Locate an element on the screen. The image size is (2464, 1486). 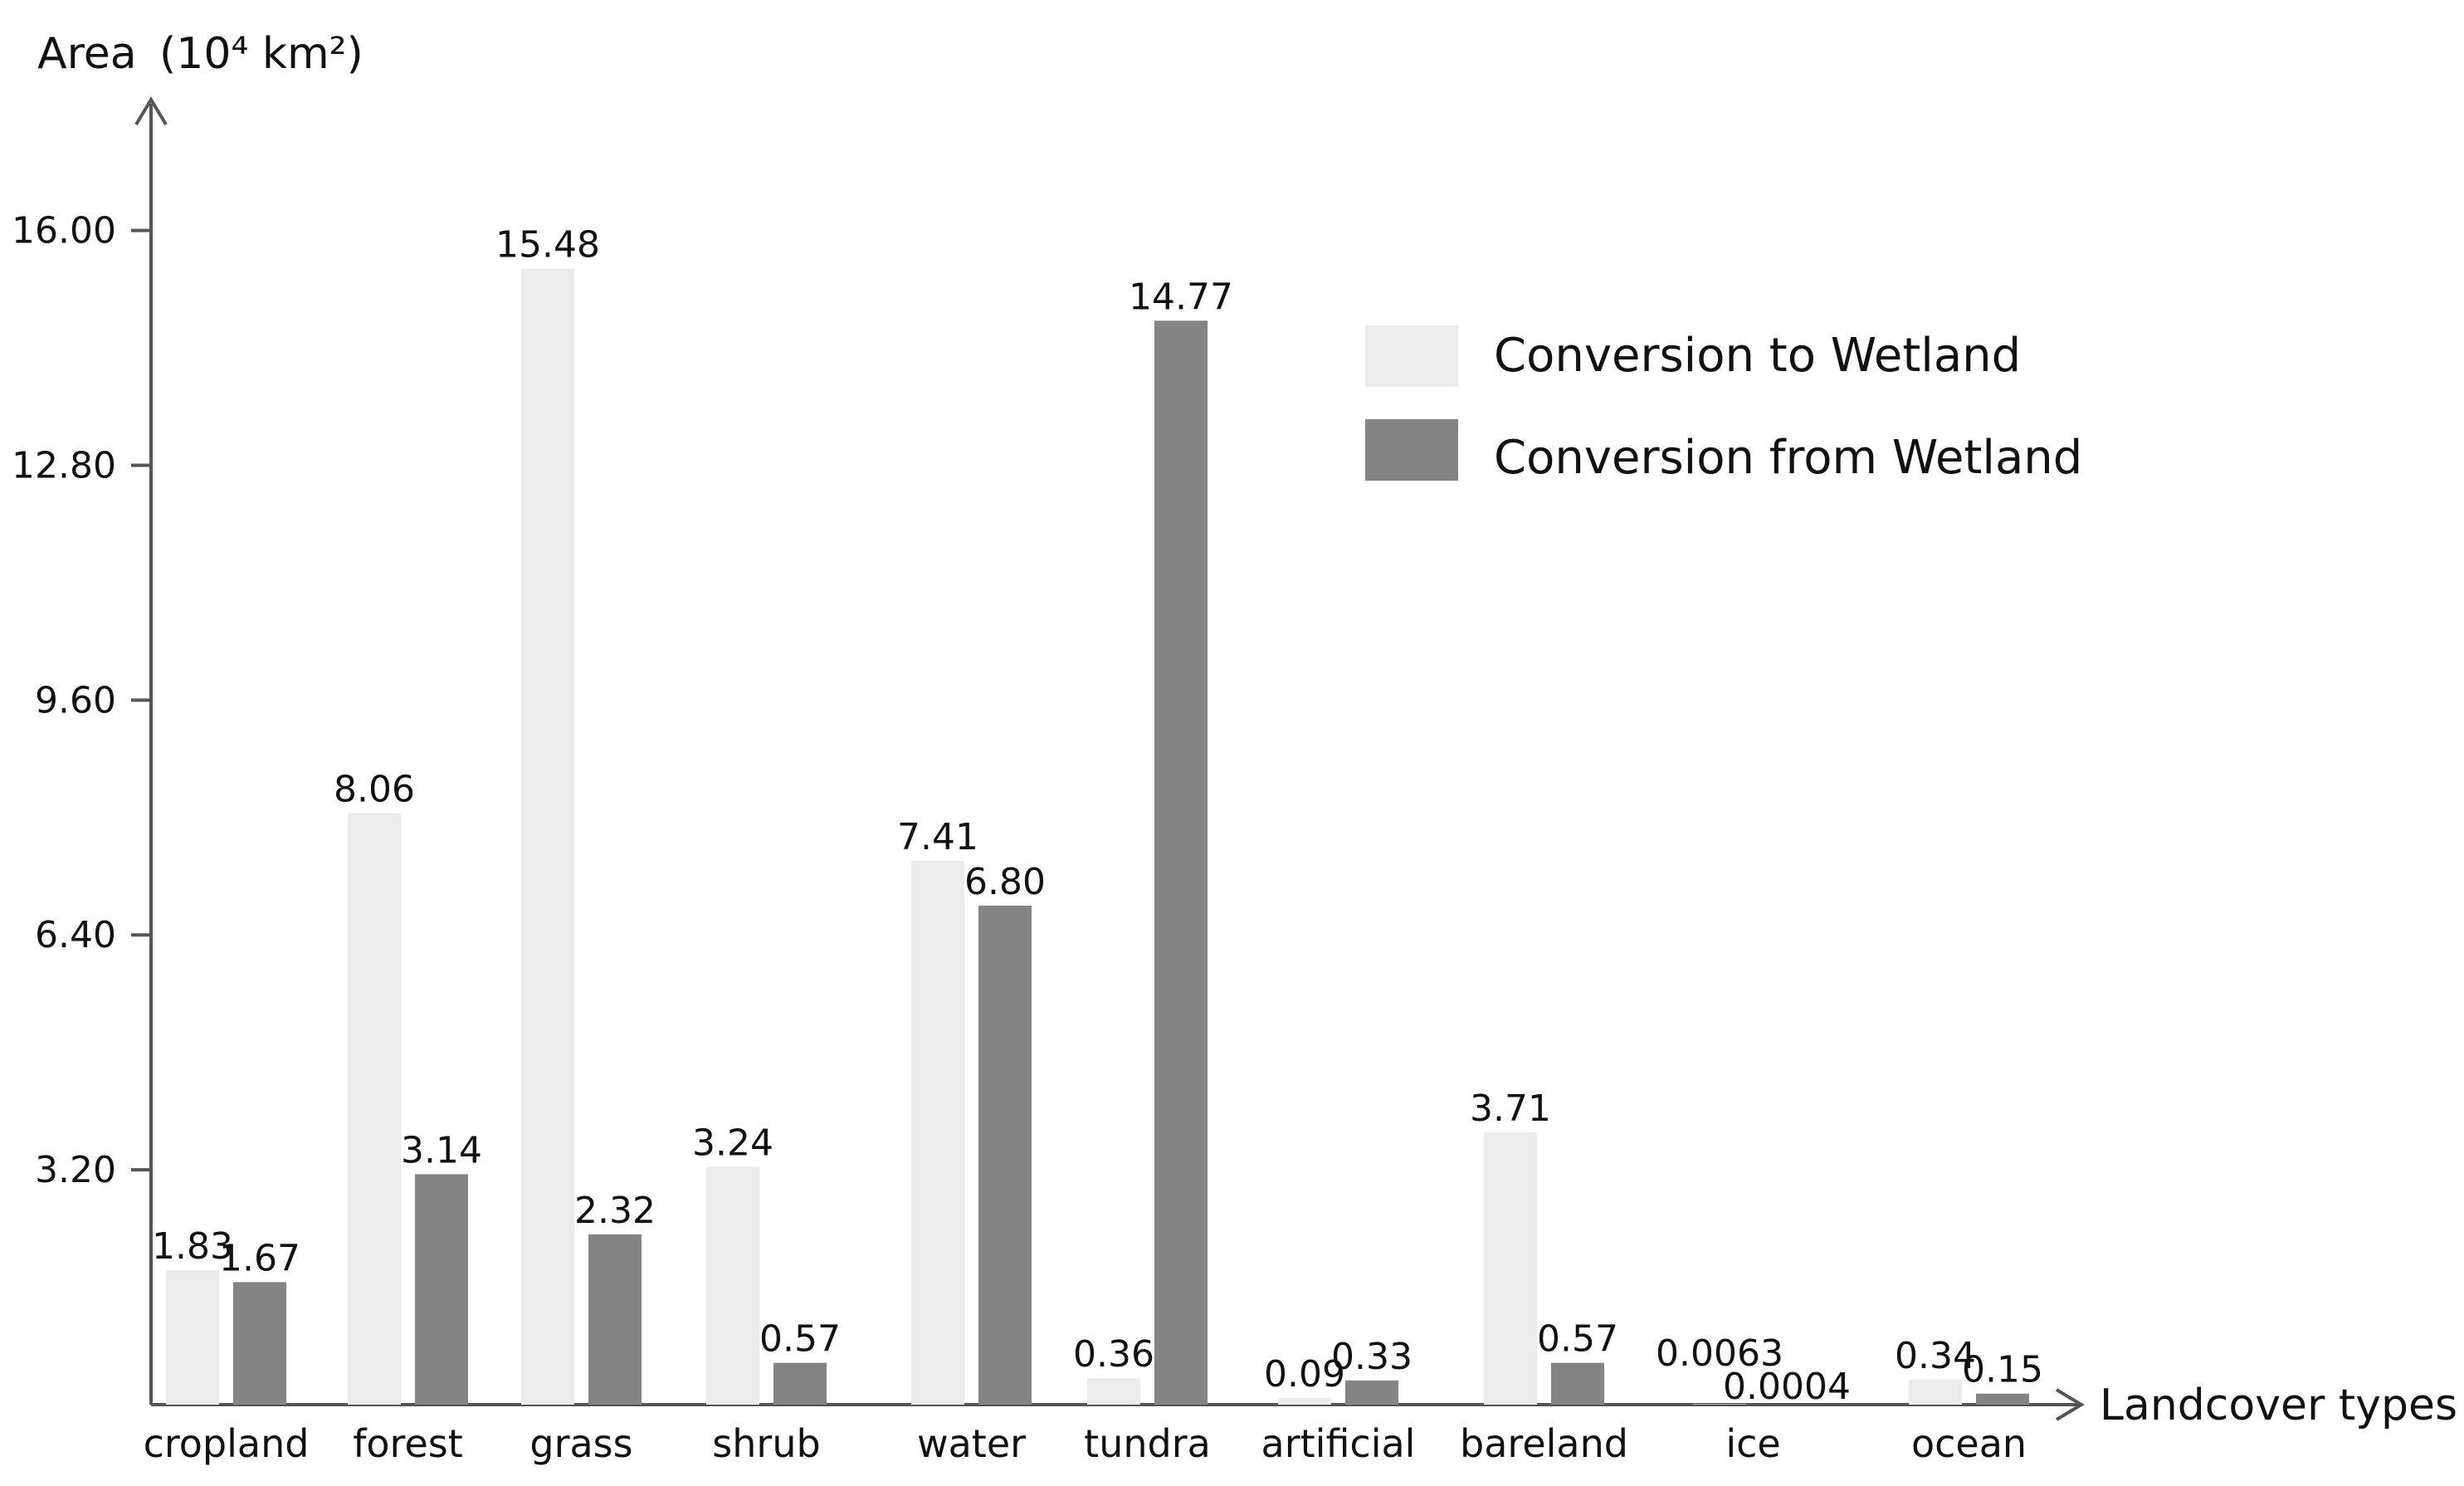
value-label: 1.67 is located at coordinates (259, 1258).